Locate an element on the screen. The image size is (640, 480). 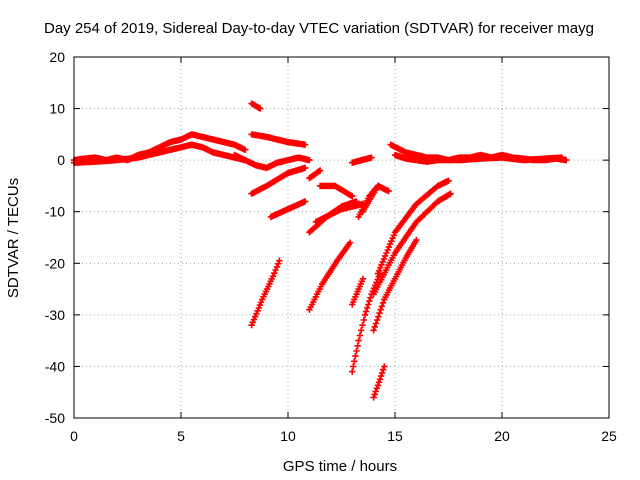
y-tick-label: 0 is located at coordinates (61, 160).